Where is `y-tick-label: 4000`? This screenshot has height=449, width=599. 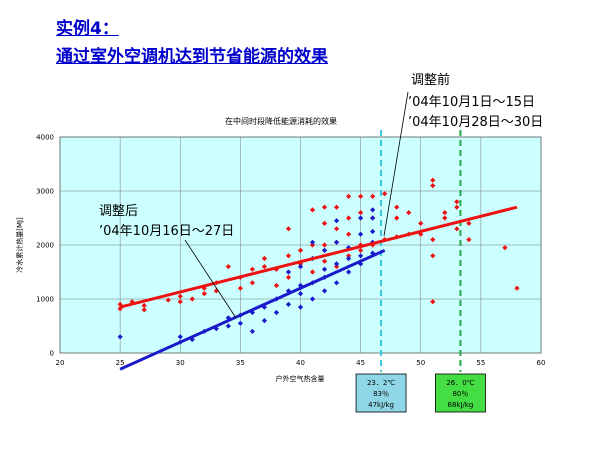
y-tick-label: 4000 is located at coordinates (45, 138).